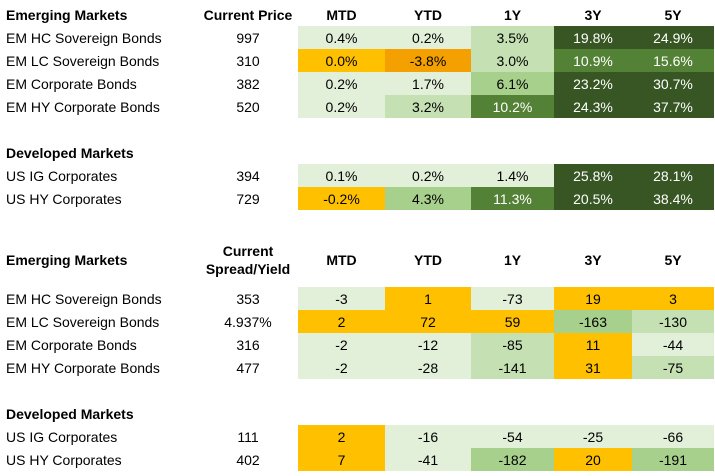 The width and height of the screenshot is (715, 476). Describe the element at coordinates (428, 459) in the screenshot. I see `ytd-cell: -41` at that location.